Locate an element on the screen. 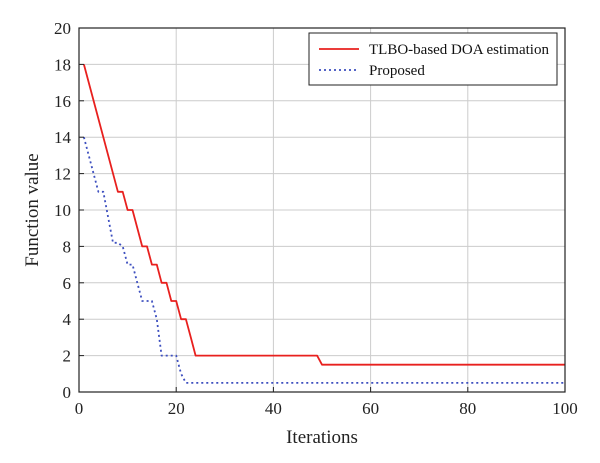 Image resolution: width=600 pixels, height=463 pixels. x-tick-label: 80 is located at coordinates (467, 408).